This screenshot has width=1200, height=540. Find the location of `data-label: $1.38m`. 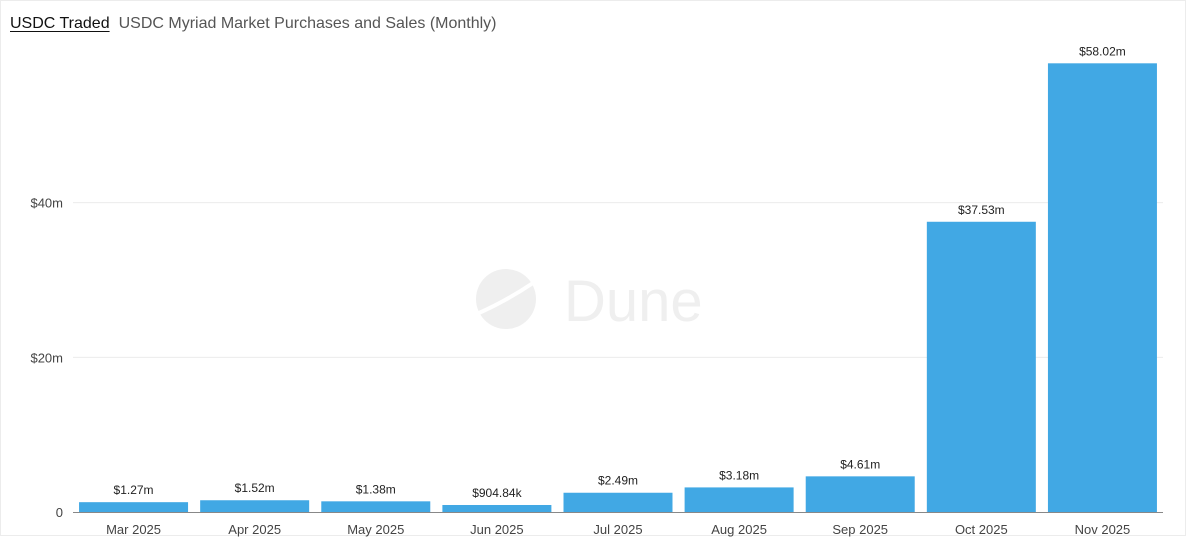

data-label: $1.38m is located at coordinates (376, 489).